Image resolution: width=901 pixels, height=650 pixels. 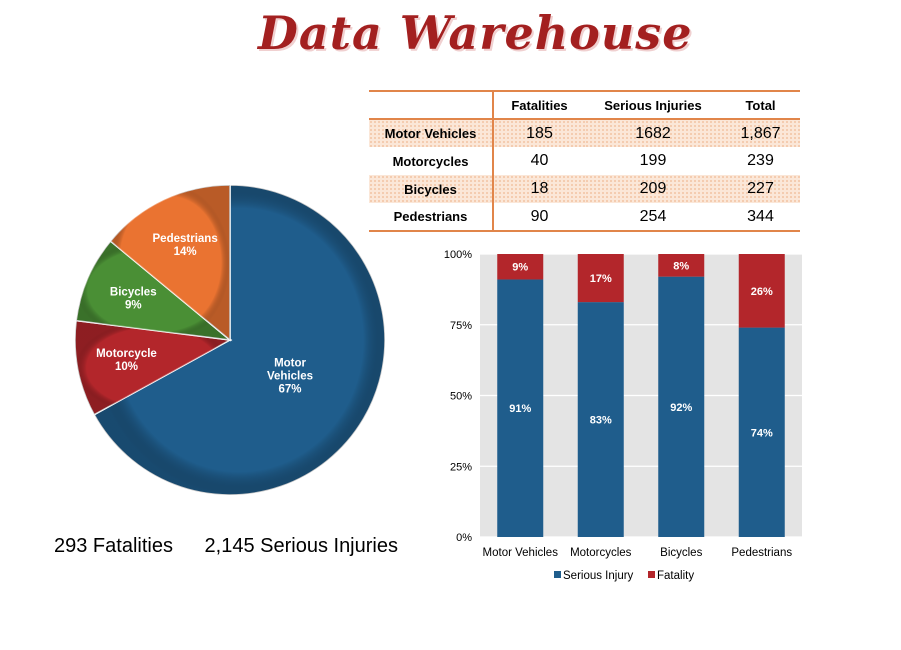 I want to click on table-cell-fatalities: 18, so click(x=539, y=189).